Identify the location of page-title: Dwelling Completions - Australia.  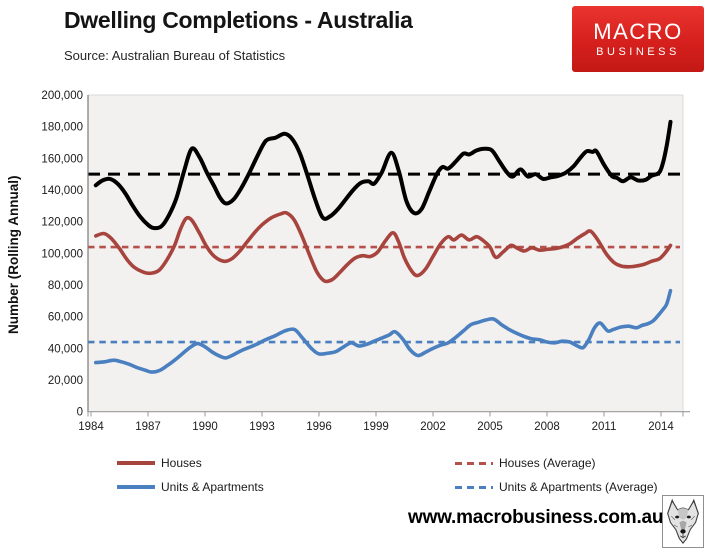
(238, 20).